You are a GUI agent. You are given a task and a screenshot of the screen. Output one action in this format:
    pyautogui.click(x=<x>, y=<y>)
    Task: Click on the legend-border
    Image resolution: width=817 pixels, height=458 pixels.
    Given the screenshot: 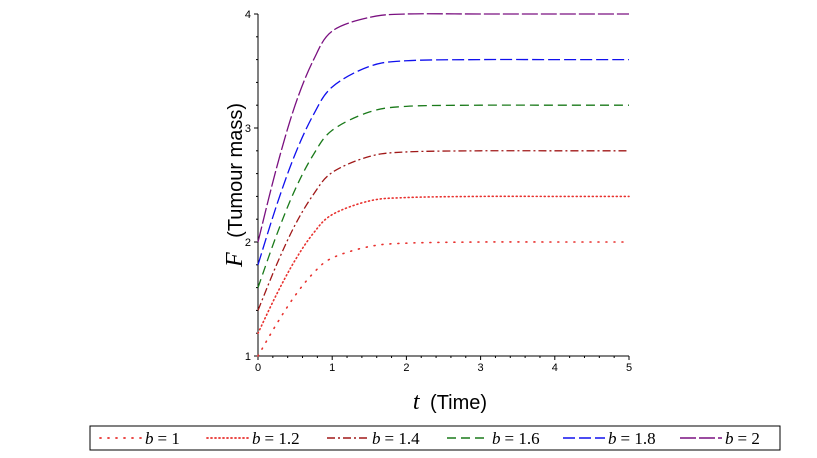 What is the action you would take?
    pyautogui.click(x=435, y=438)
    